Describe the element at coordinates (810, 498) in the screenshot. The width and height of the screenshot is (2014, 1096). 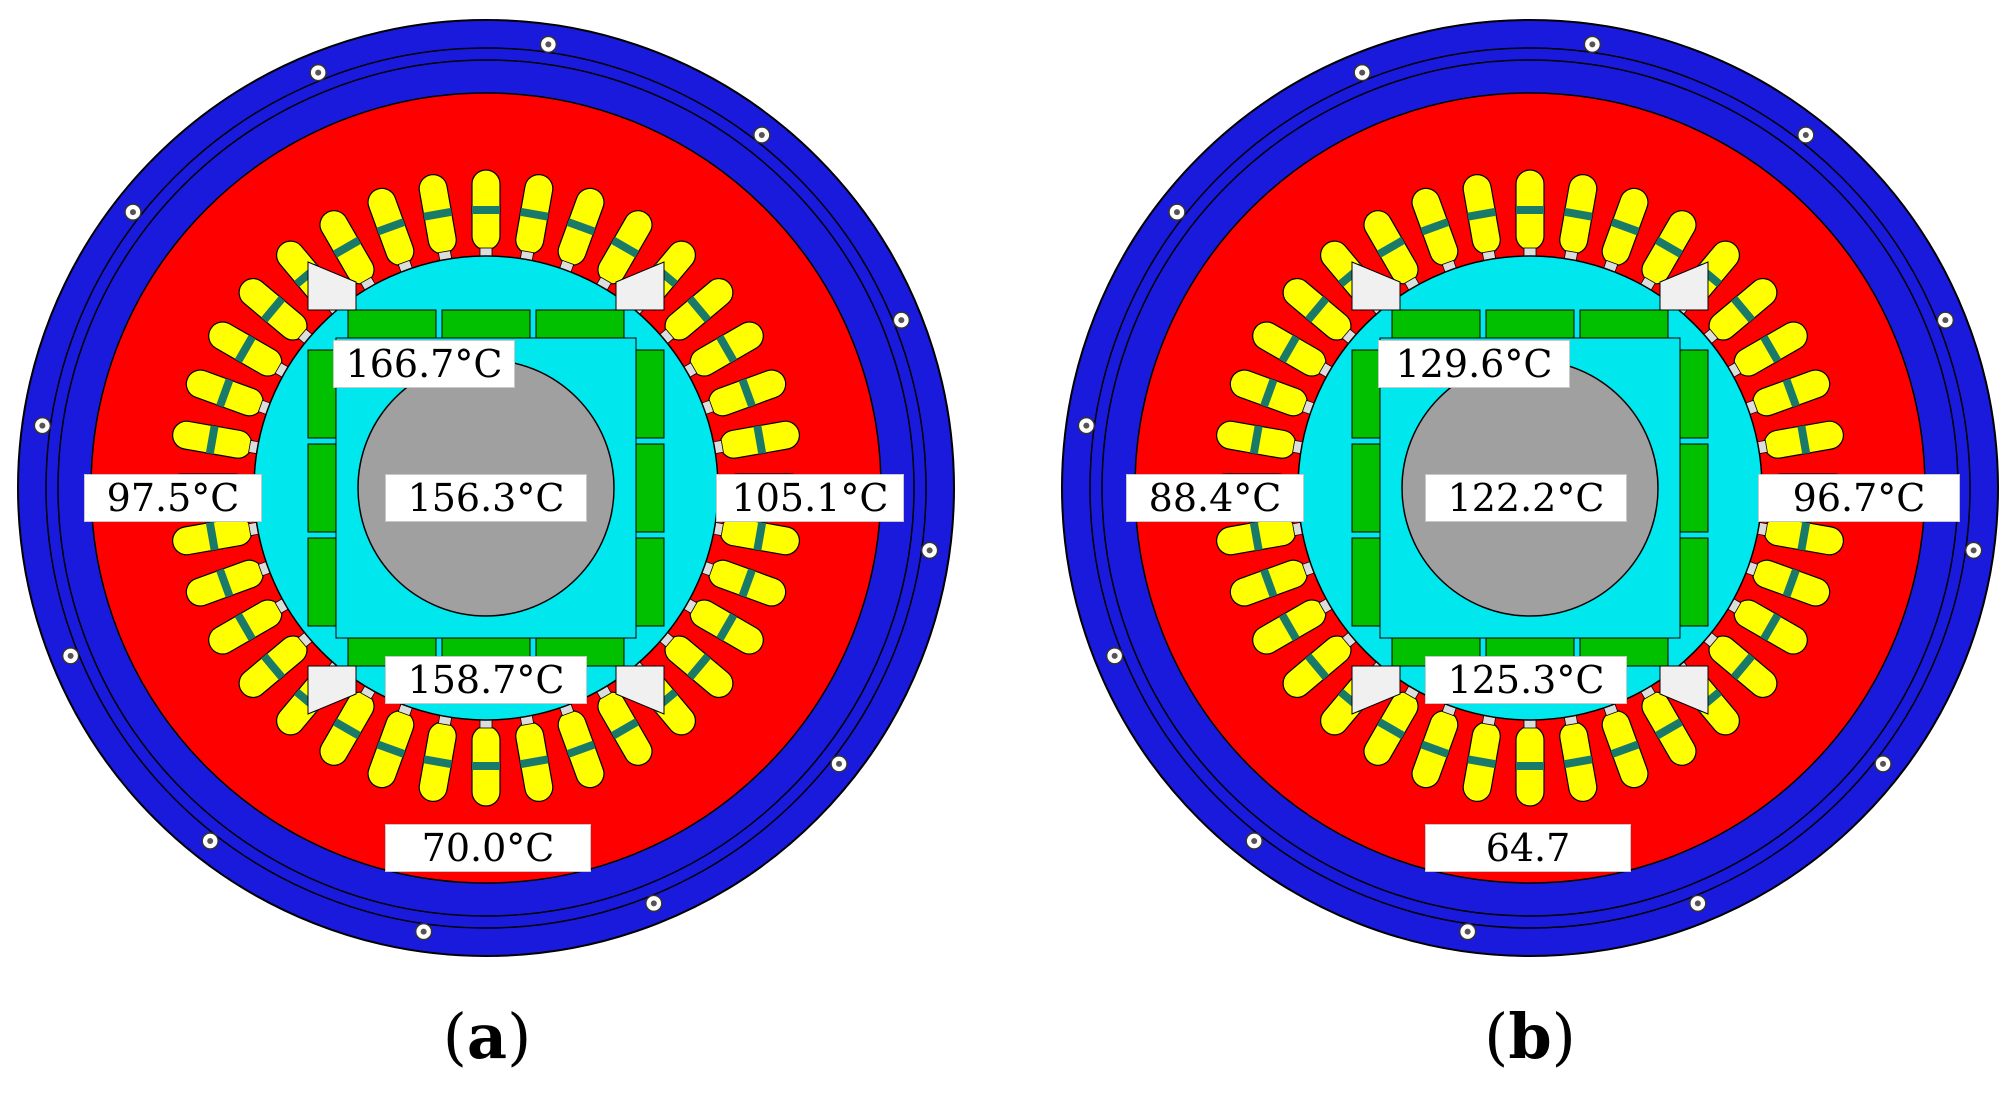
I see `label-a-winding-right: 105.1°C` at that location.